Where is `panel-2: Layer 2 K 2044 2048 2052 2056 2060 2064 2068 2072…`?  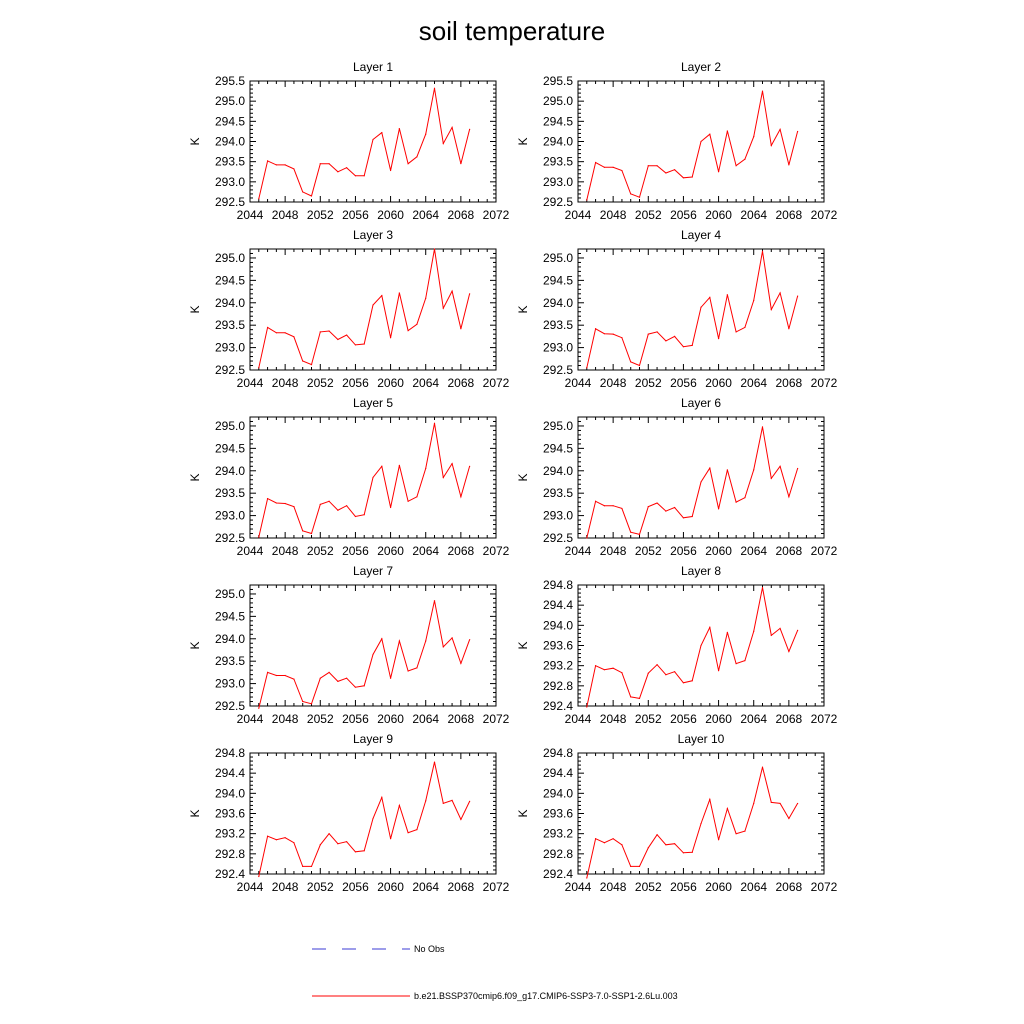
panel-2: Layer 2 K 2044 2048 2052 2056 2060 2064 2068 2072… is located at coordinates (676, 141).